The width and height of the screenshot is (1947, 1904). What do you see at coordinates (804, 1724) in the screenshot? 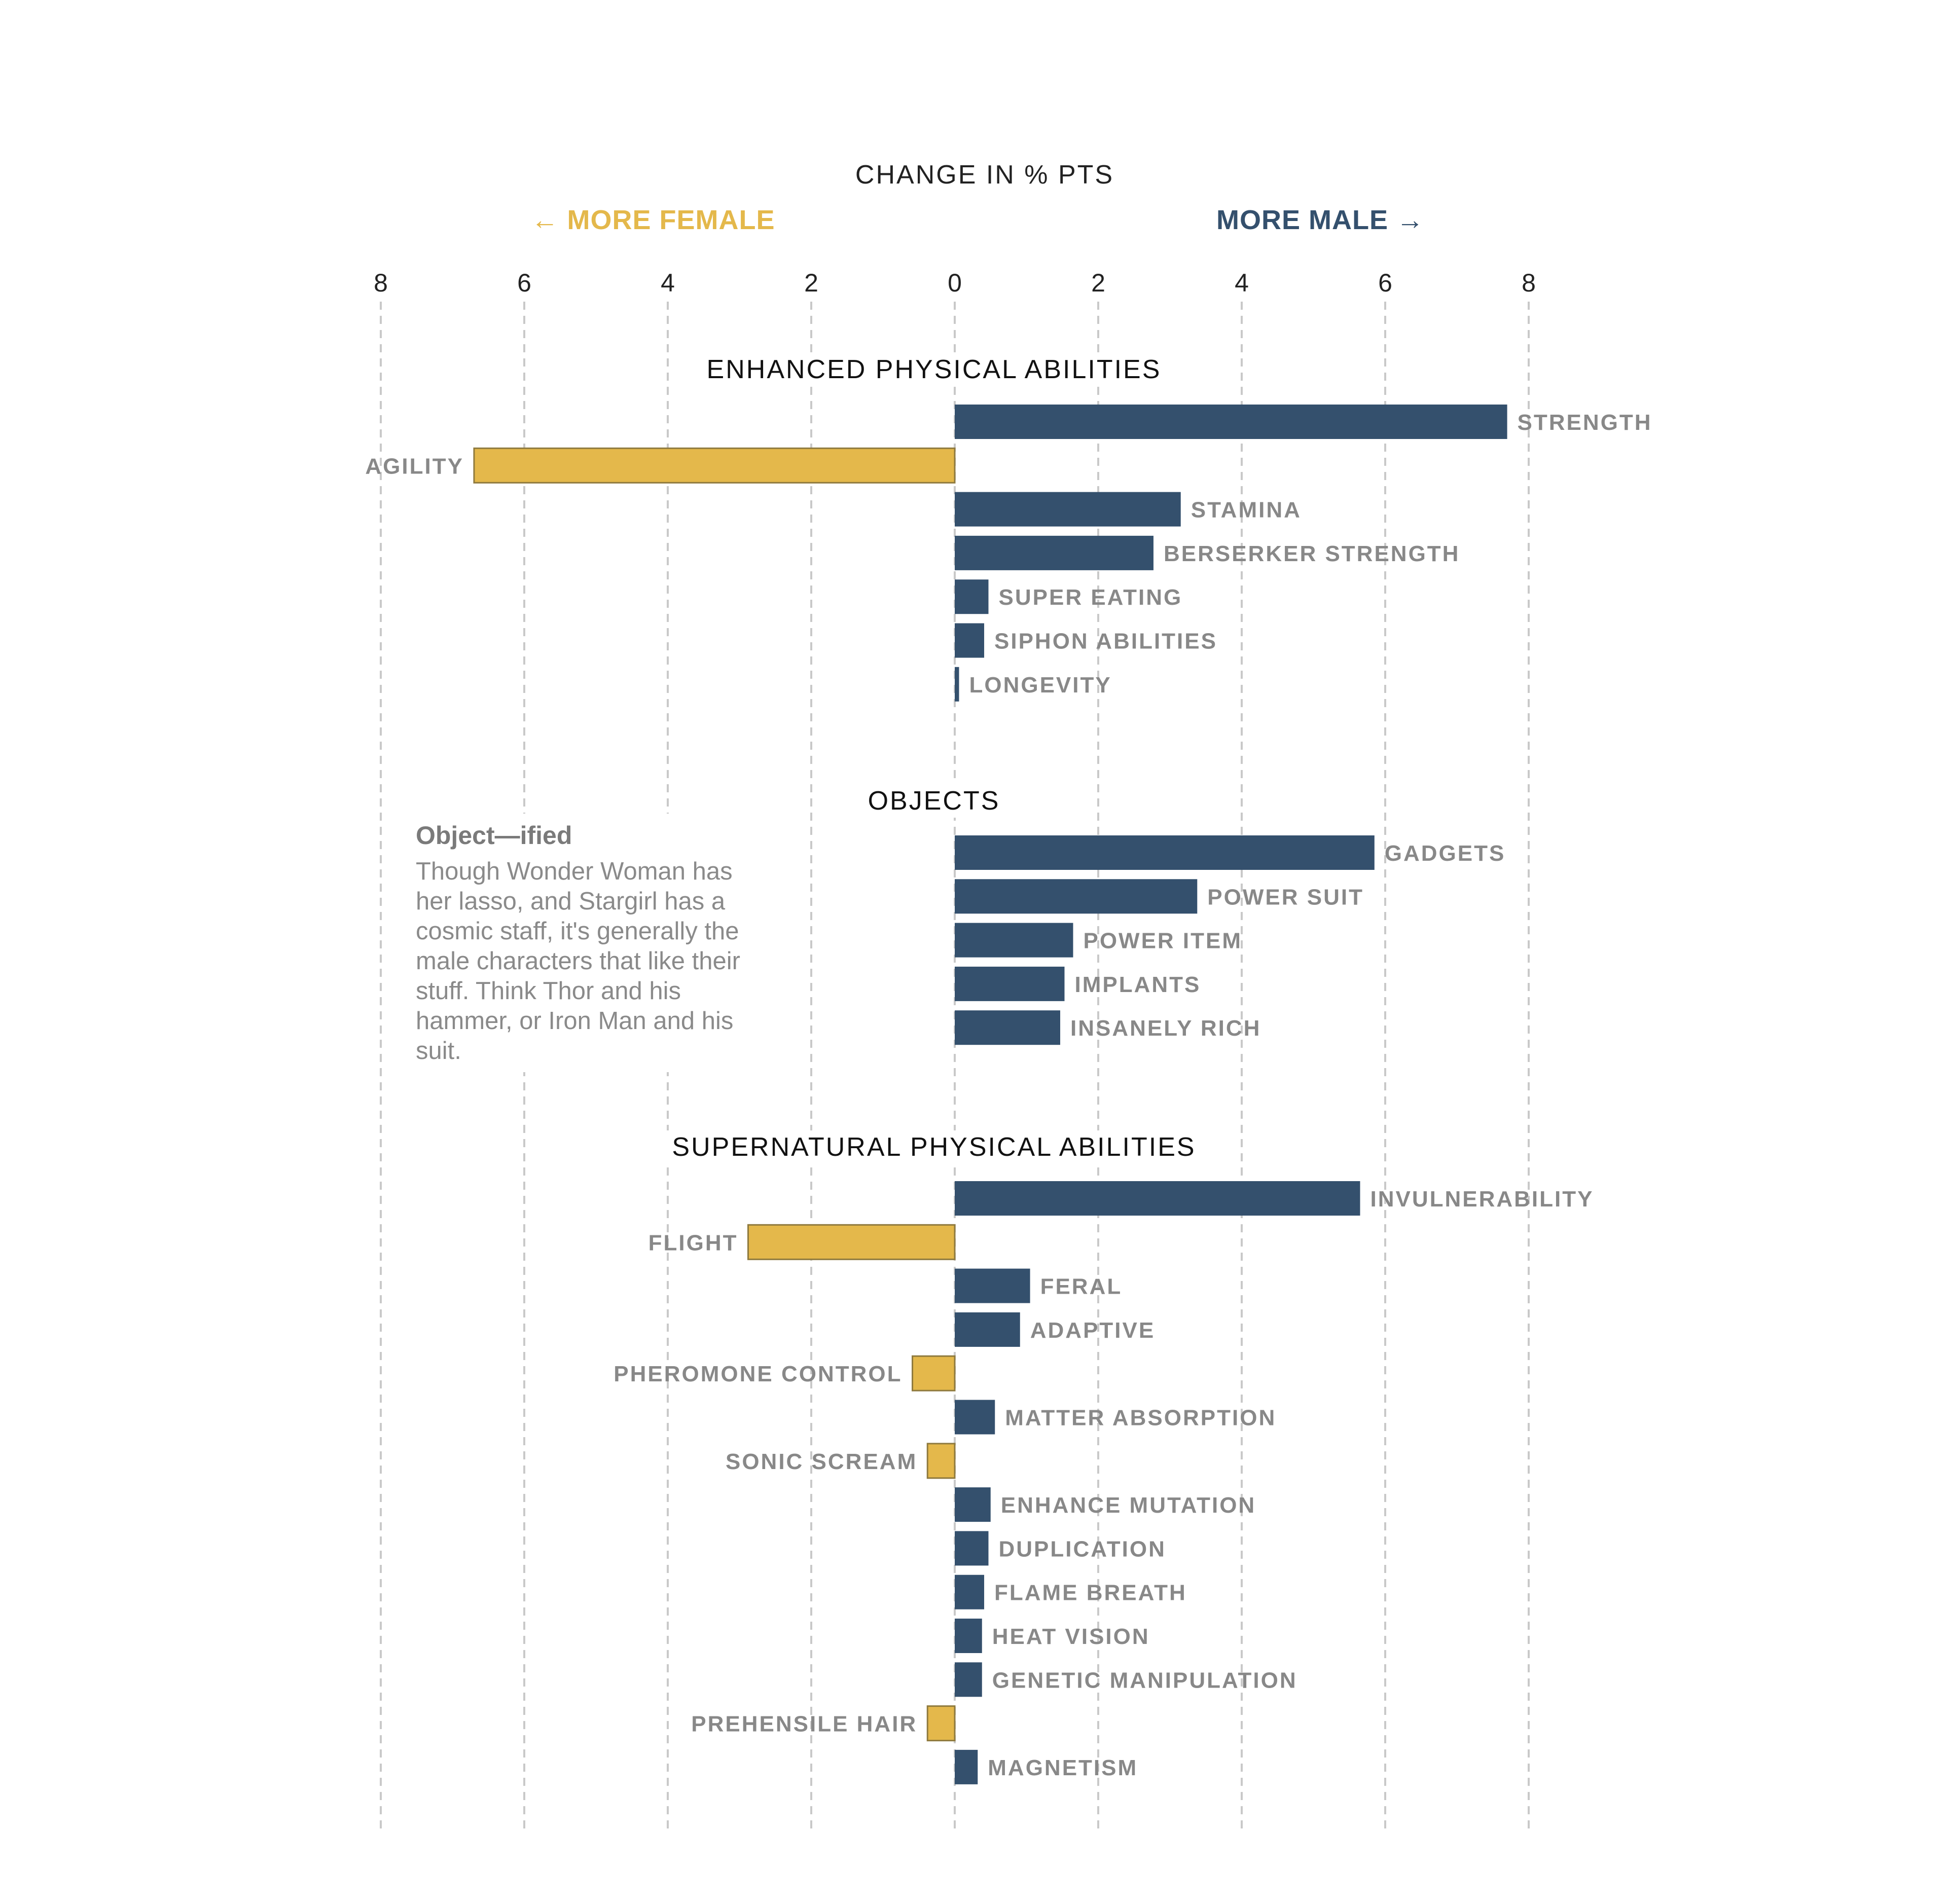
I see `bar-label: PREHENSILE HAIR` at bounding box center [804, 1724].